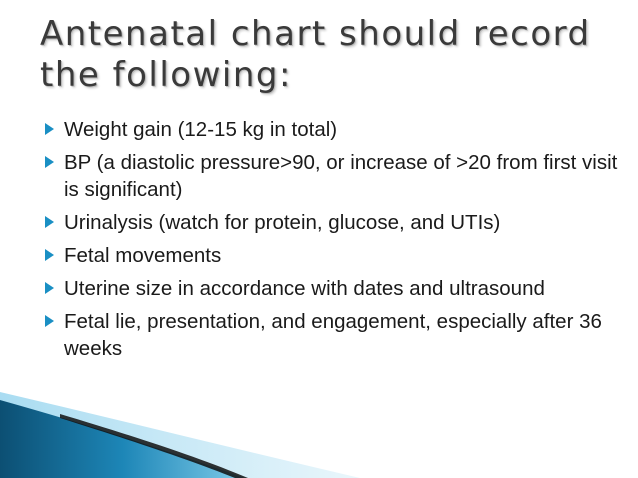 This screenshot has width=638, height=478. Describe the element at coordinates (166, 75) in the screenshot. I see `slide-title-line-2: the following:` at that location.